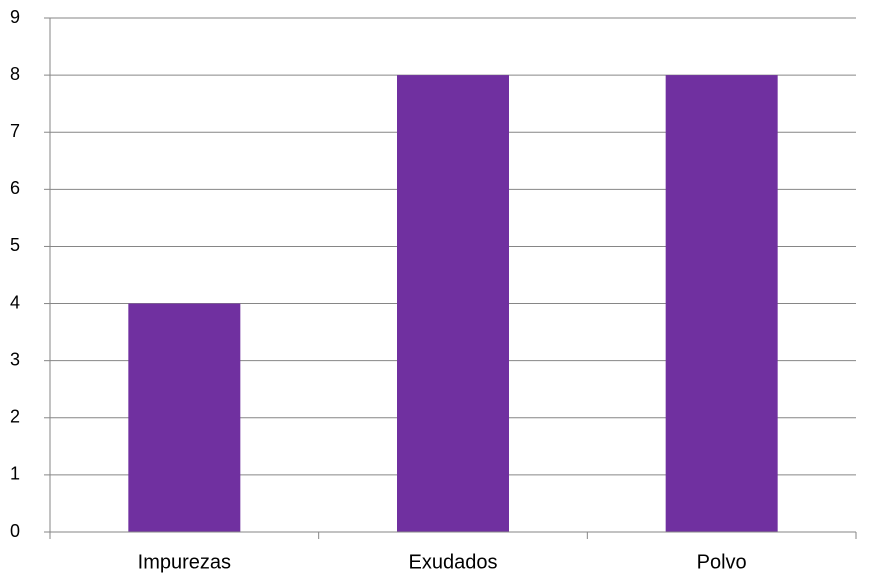 This screenshot has height=580, width=873. What do you see at coordinates (15, 245) in the screenshot?
I see `y-tick-label: 5` at bounding box center [15, 245].